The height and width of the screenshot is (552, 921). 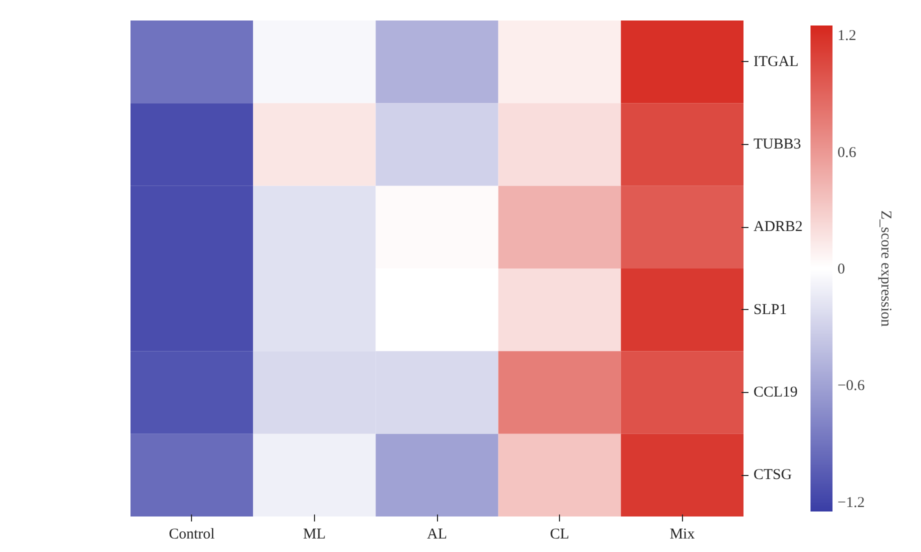 I want to click on y-tick-label: TUBB3, so click(x=778, y=144).